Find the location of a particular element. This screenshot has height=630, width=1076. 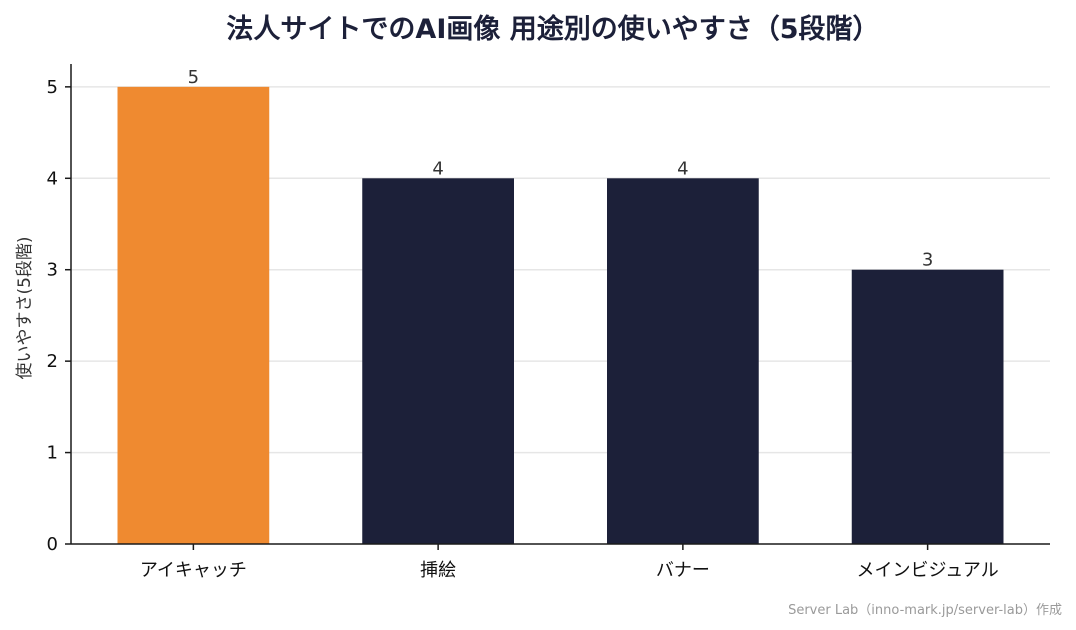

y-tick-label: 5 is located at coordinates (52, 87).